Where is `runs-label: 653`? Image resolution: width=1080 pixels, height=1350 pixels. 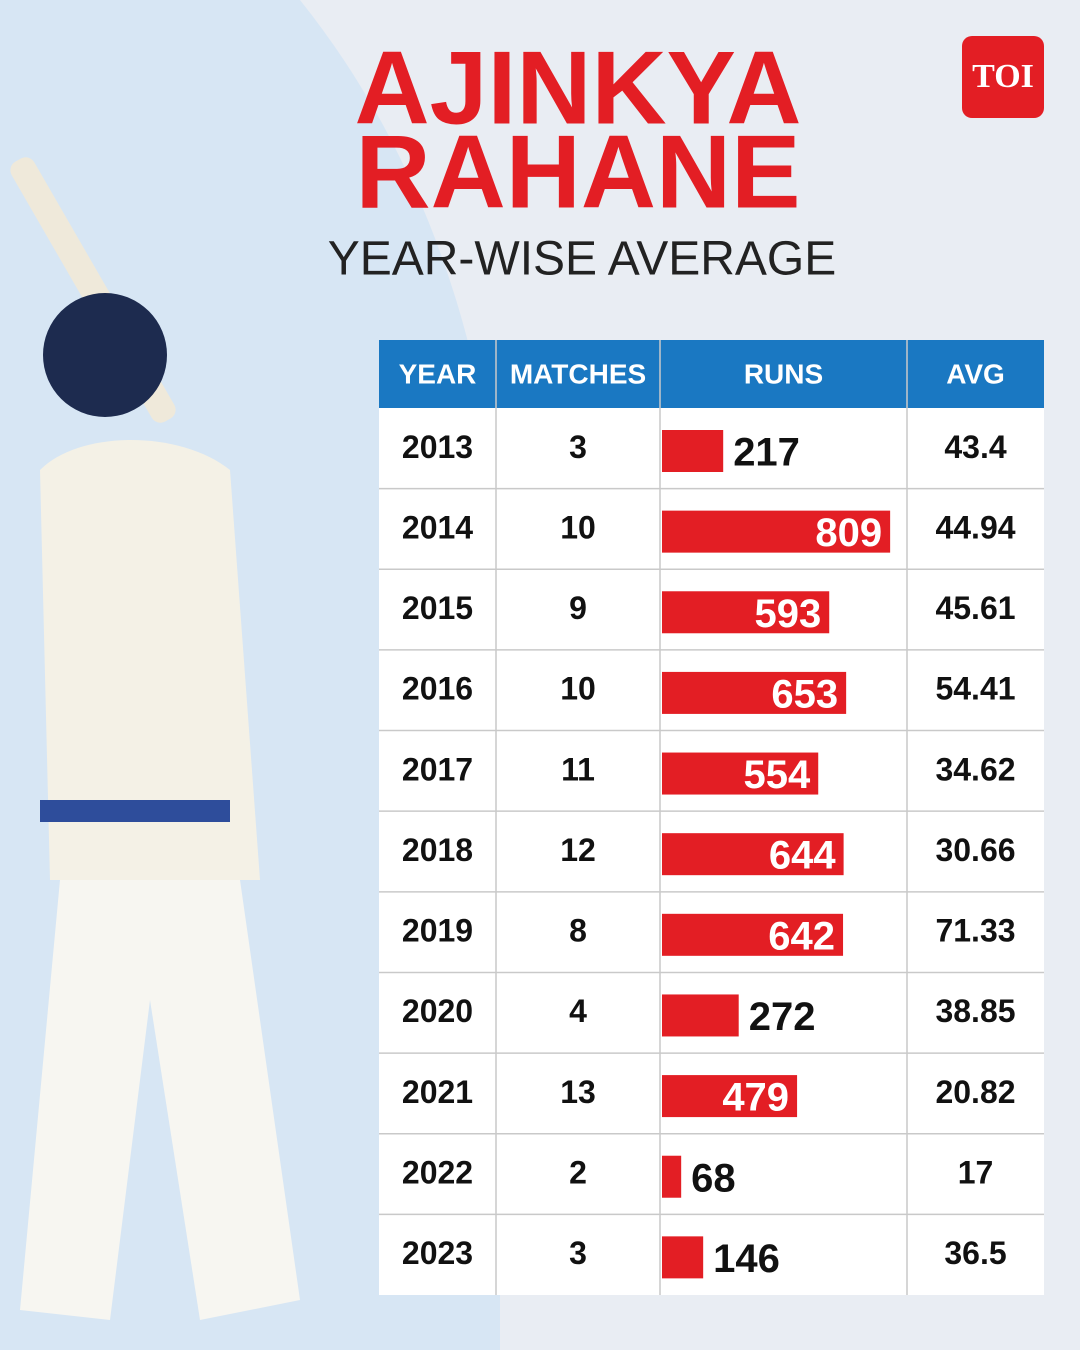
runs-label: 653 is located at coordinates (804, 694).